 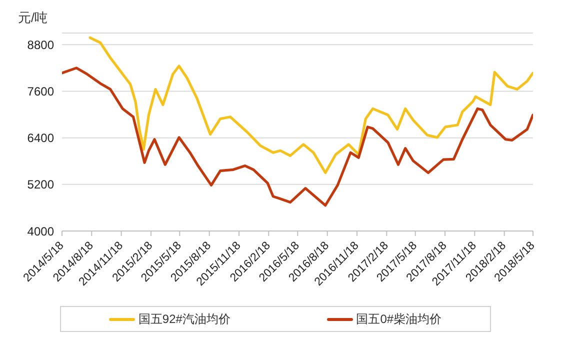 I want to click on legend-label: 国五0#柴油均价, so click(x=398, y=319).